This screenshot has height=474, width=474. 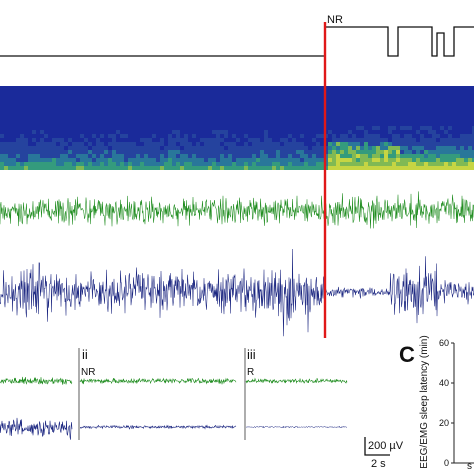 What do you see at coordinates (378, 464) in the screenshot?
I see `scale-bar-time-label: 2 s` at bounding box center [378, 464].